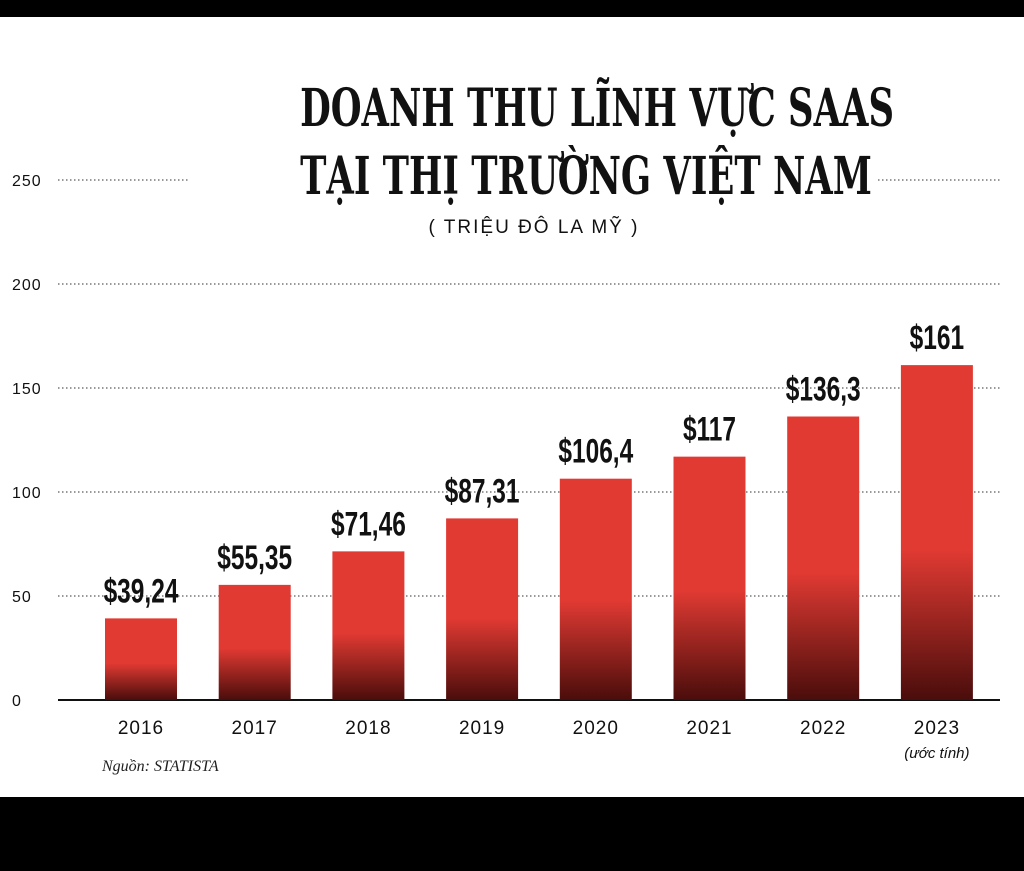 This screenshot has height=871, width=1024. Describe the element at coordinates (368, 525) in the screenshot. I see `data-label: $71,46` at that location.